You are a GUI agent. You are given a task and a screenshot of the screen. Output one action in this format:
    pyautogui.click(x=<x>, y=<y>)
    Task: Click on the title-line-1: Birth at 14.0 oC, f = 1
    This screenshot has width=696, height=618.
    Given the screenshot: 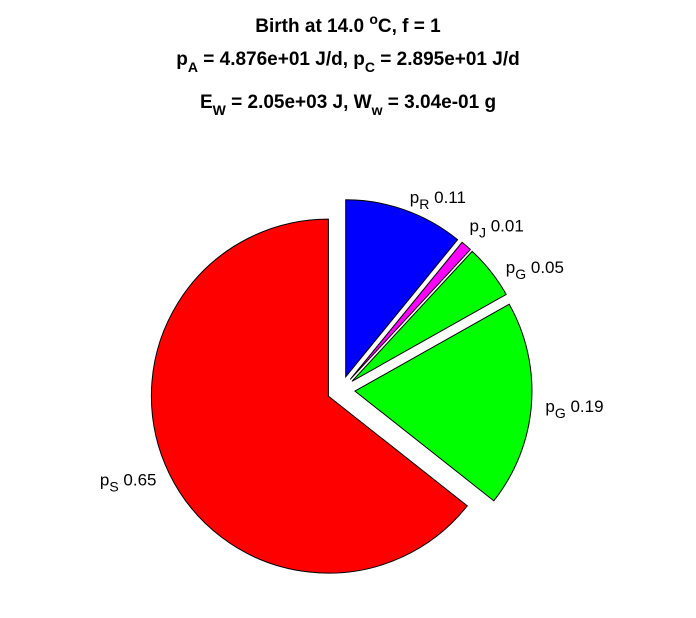 What is the action you would take?
    pyautogui.click(x=348, y=24)
    